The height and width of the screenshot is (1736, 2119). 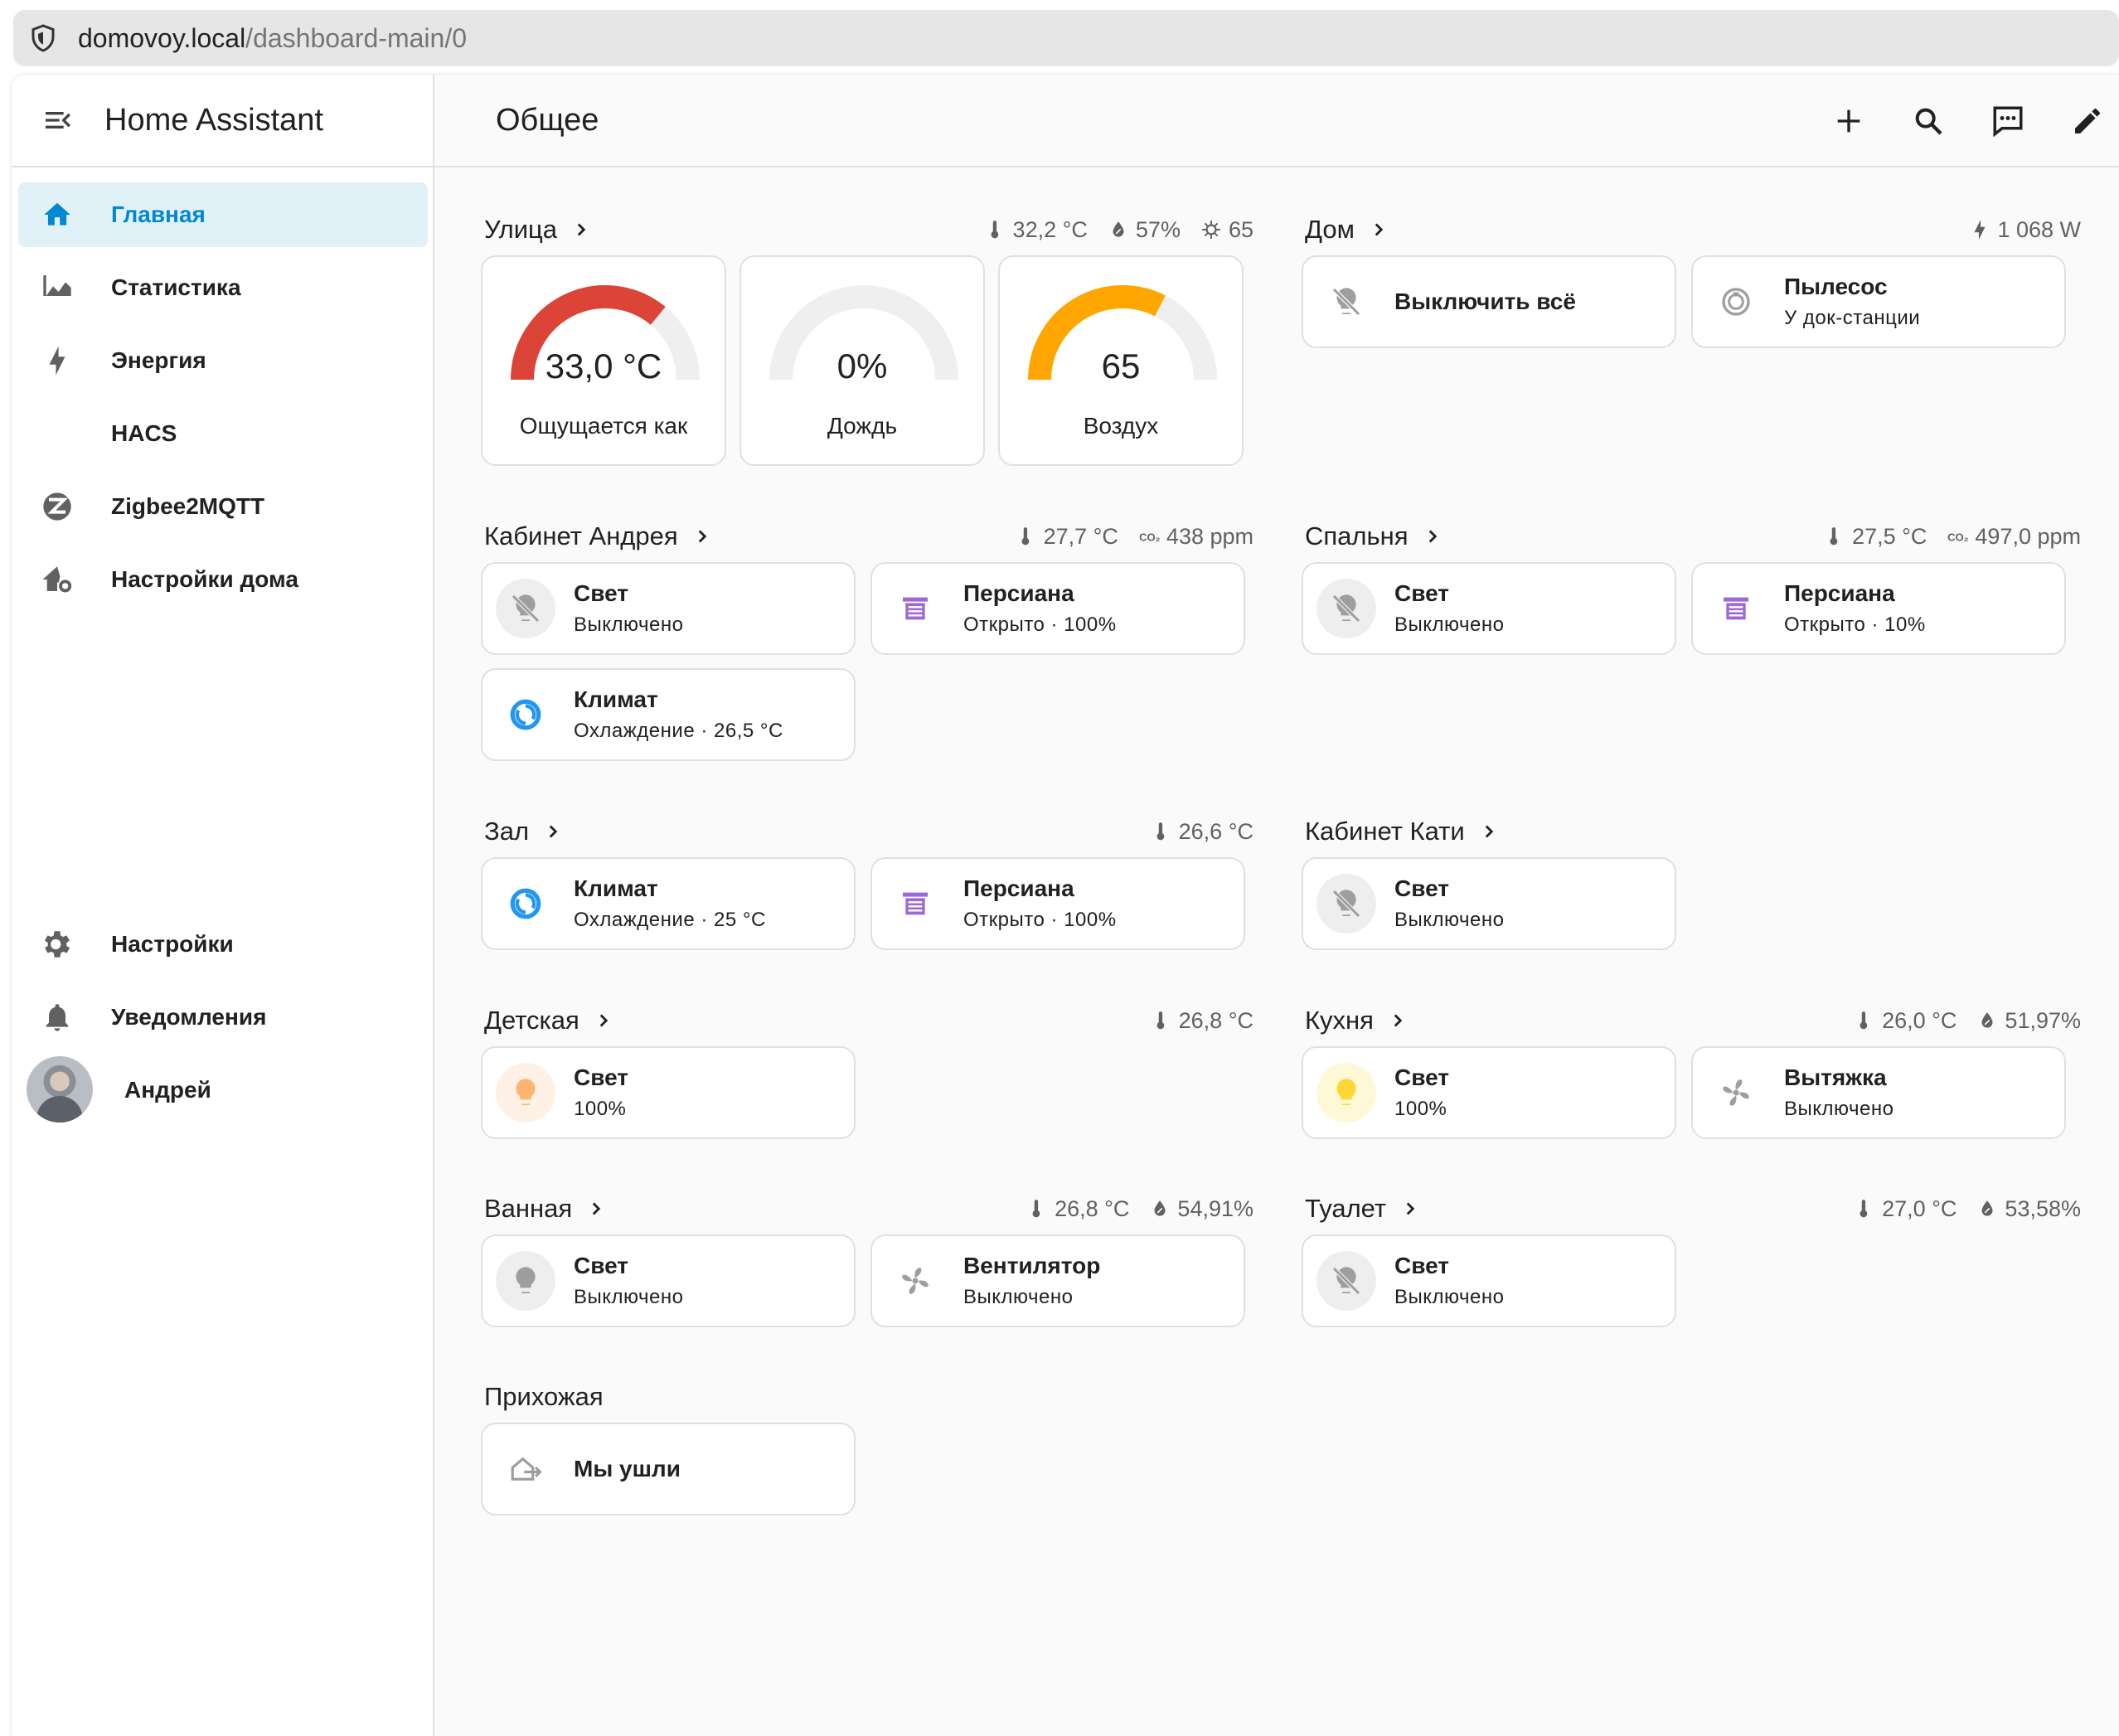 What do you see at coordinates (1836, 286) in the screenshot?
I see `tile-name: Пылесос` at bounding box center [1836, 286].